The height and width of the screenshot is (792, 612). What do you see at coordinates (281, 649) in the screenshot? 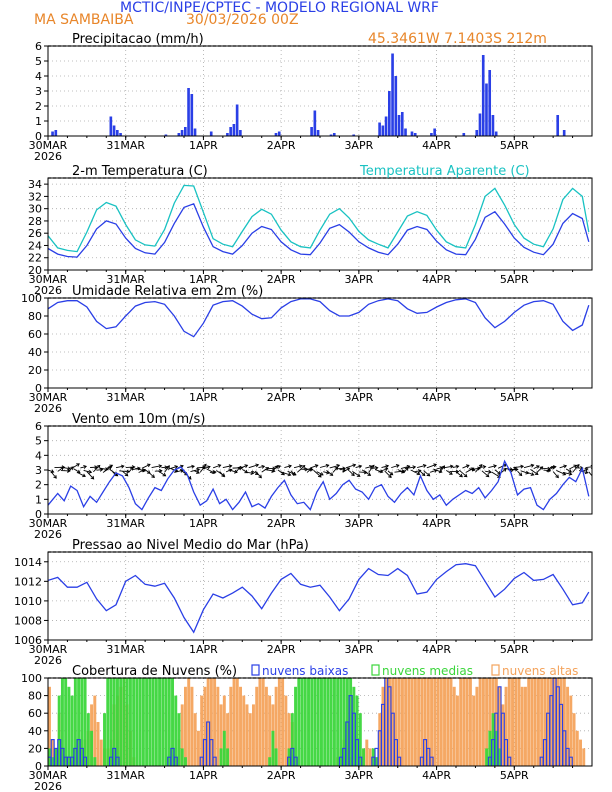
I see `press-xtick-label: 2APR` at bounding box center [281, 649].